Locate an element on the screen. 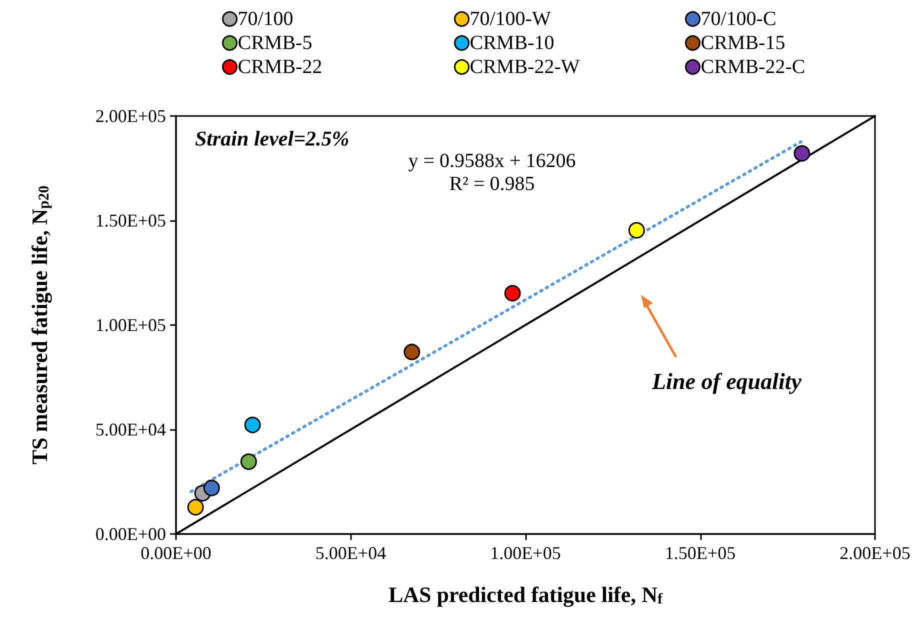  y-tick-label: 0.00E+00 is located at coordinates (130, 534).